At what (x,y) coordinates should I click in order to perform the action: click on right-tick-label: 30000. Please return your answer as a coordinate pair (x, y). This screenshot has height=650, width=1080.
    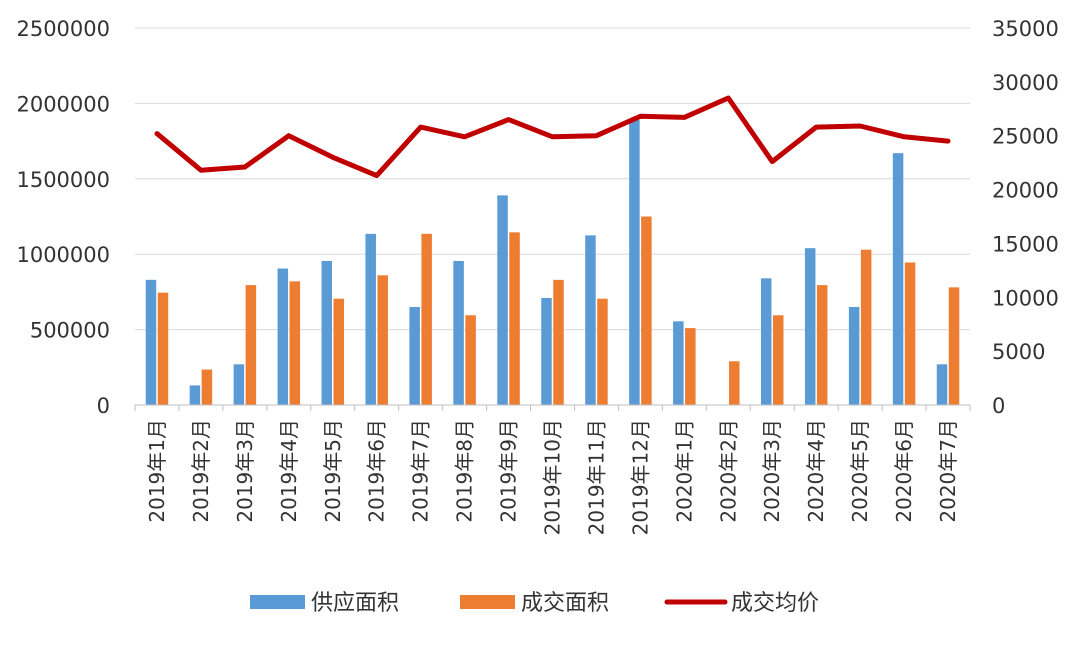
    Looking at the image, I should click on (1025, 83).